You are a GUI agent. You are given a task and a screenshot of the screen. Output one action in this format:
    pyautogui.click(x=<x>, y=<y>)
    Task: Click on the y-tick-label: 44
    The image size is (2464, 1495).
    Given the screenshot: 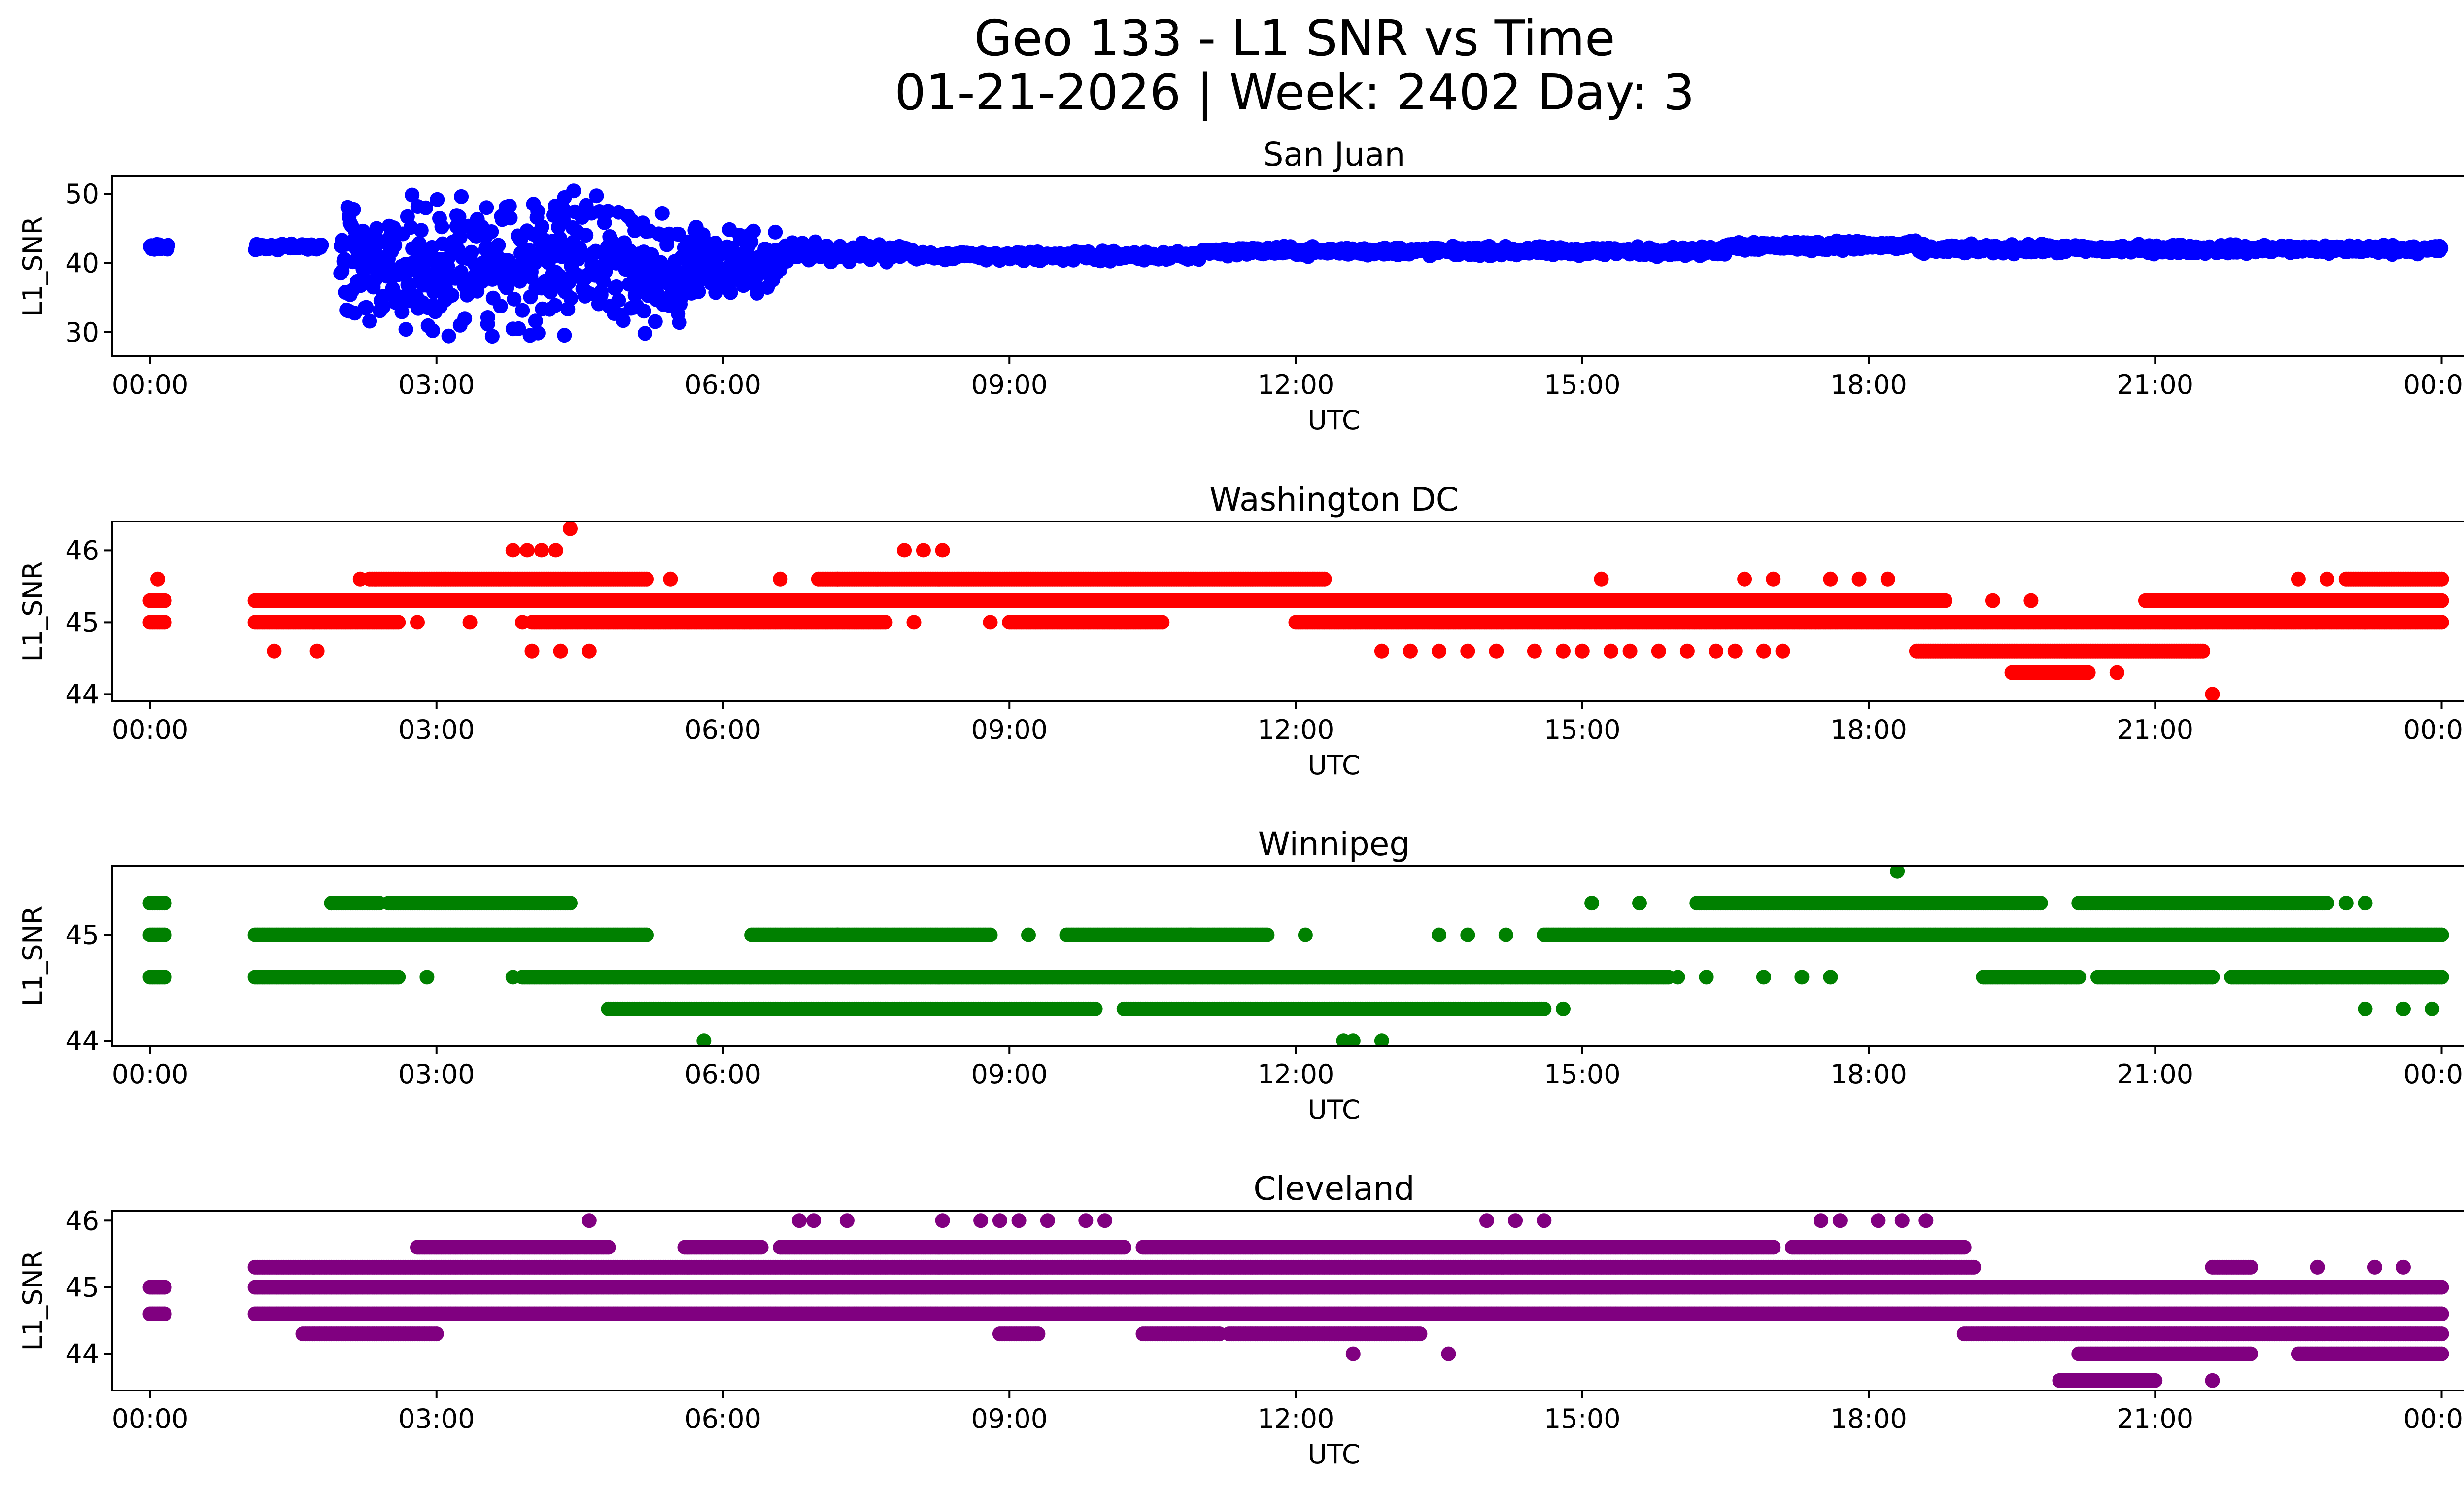 What is the action you would take?
    pyautogui.click(x=82, y=694)
    